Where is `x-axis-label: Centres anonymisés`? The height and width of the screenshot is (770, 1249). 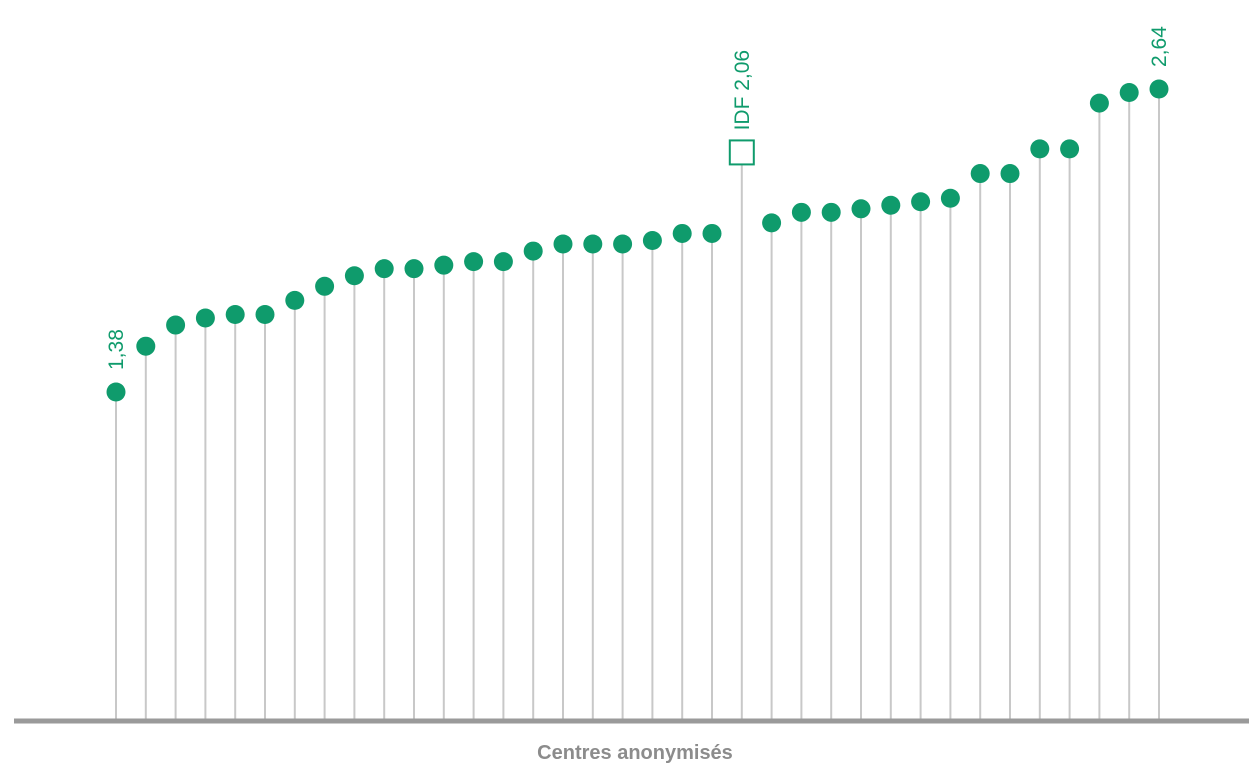 x-axis-label: Centres anonymisés is located at coordinates (635, 753).